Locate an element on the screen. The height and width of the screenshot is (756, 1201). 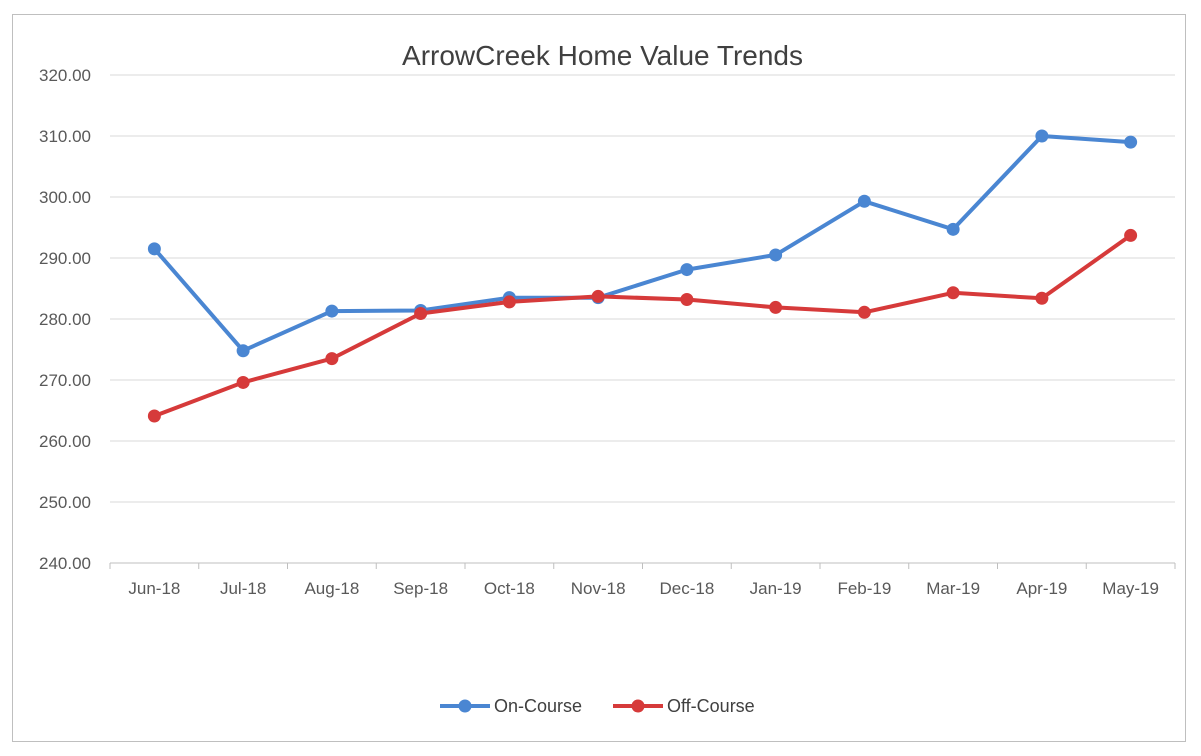
y-tick-label: 280.00 is located at coordinates (65, 319).